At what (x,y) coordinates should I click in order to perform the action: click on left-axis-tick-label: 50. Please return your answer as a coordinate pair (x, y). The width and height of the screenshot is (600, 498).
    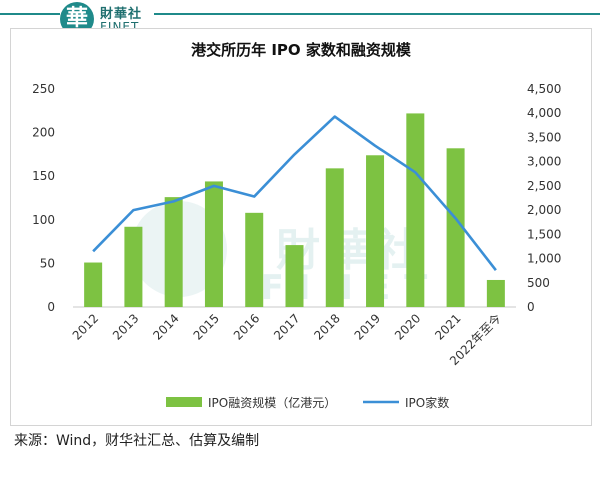
    Looking at the image, I should click on (47, 263).